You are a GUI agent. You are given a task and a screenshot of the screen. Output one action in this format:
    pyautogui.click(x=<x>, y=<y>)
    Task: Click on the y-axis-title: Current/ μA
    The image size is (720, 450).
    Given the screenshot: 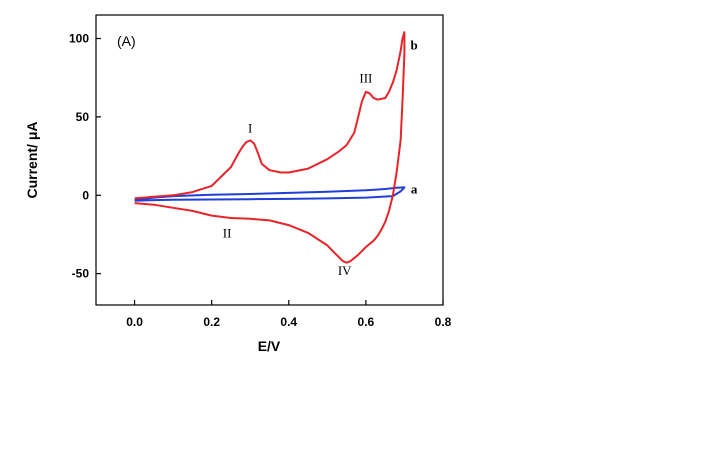 What is the action you would take?
    pyautogui.click(x=32, y=159)
    